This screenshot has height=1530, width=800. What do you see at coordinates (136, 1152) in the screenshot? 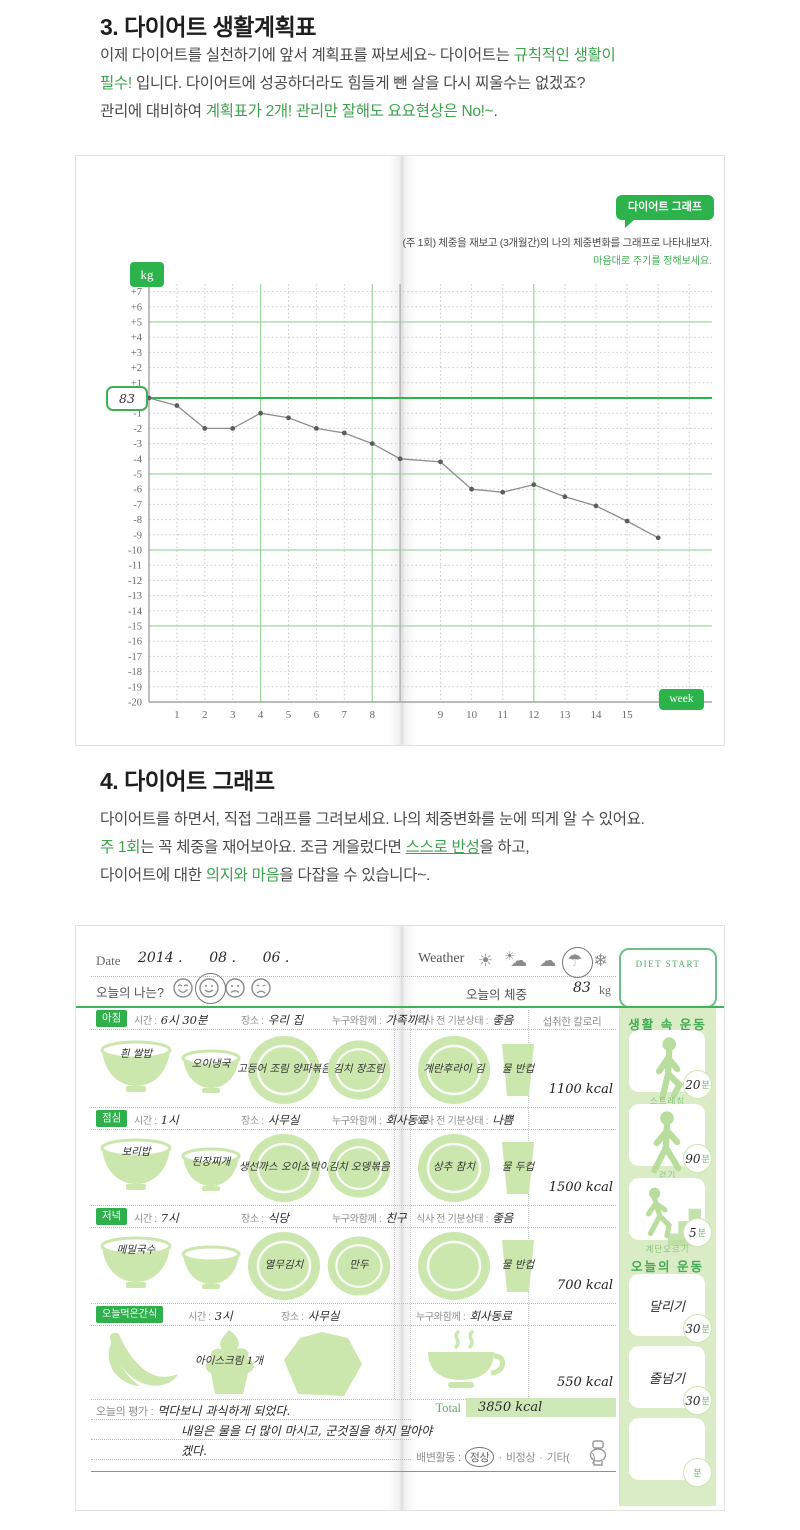
I see `food-label: 보리밥` at bounding box center [136, 1152].